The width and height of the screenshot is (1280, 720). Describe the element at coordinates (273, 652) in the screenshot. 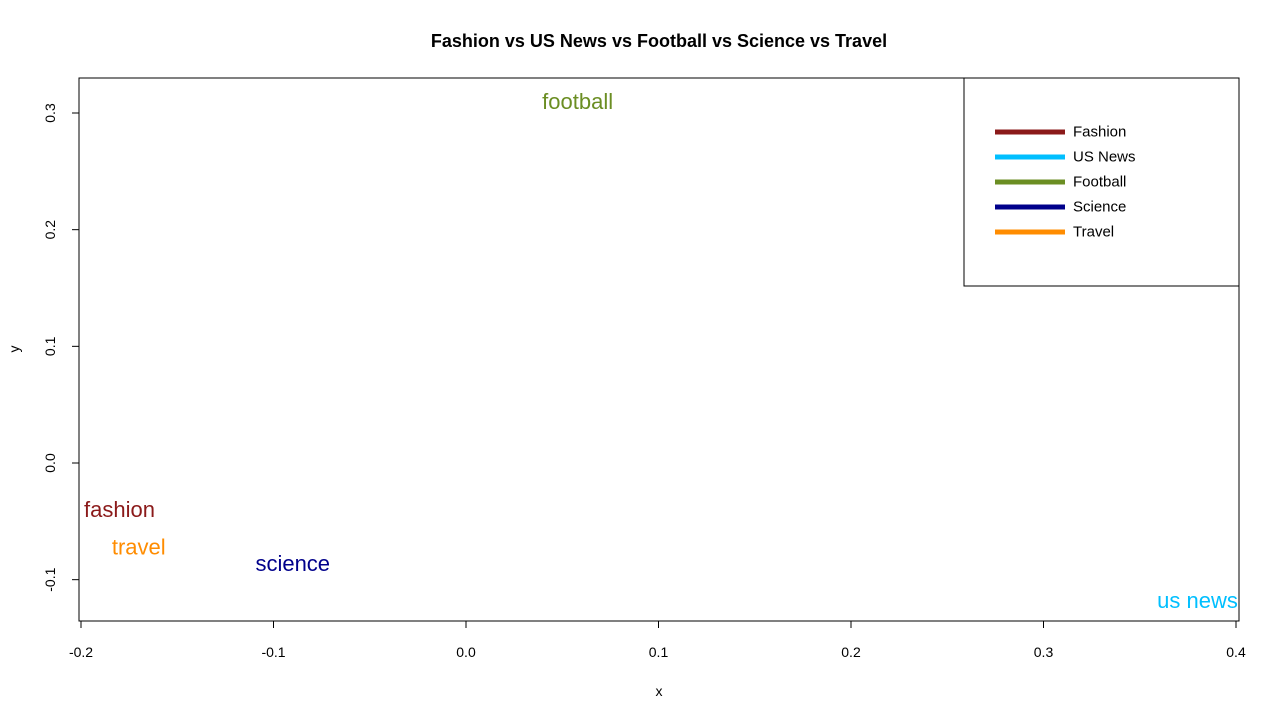

I see `x-tick-label: -0.1` at that location.